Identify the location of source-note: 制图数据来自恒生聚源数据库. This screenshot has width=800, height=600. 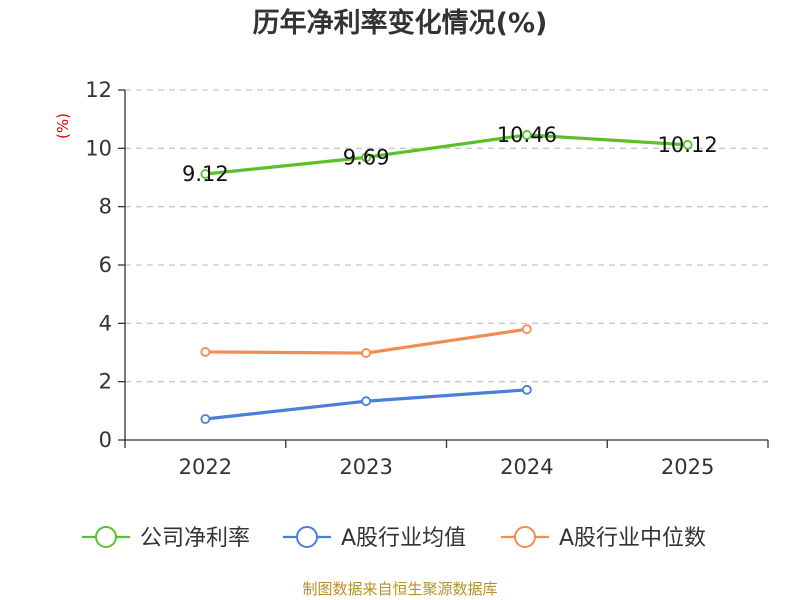
(399, 589).